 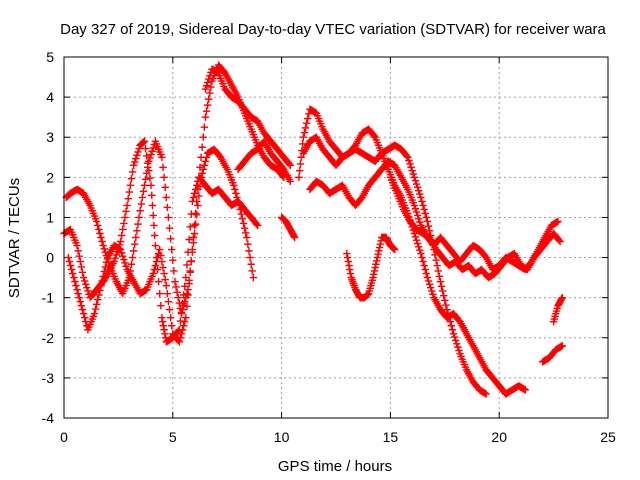 What do you see at coordinates (48, 418) in the screenshot?
I see `y-tick-label: -4` at bounding box center [48, 418].